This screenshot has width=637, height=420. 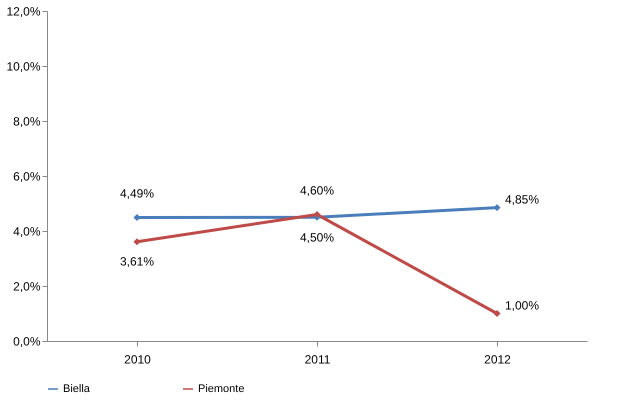 I want to click on data-label: 3,61%, so click(x=137, y=261).